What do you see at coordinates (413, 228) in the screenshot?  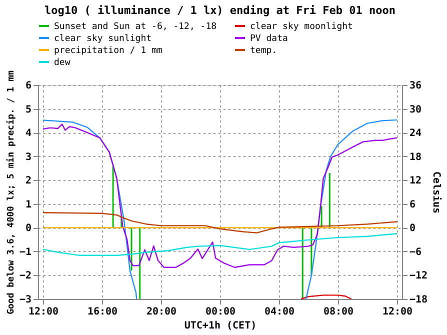 I see `y2-tick-label: 0` at bounding box center [413, 228].